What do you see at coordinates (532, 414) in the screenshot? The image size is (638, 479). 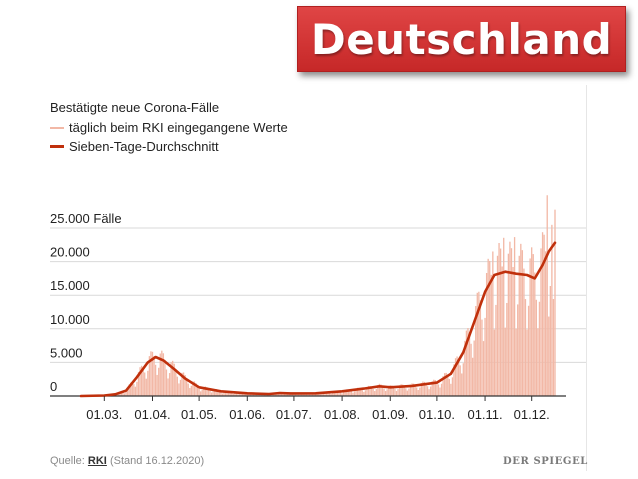 I see `x-tick-label: 01.12.` at bounding box center [532, 414].